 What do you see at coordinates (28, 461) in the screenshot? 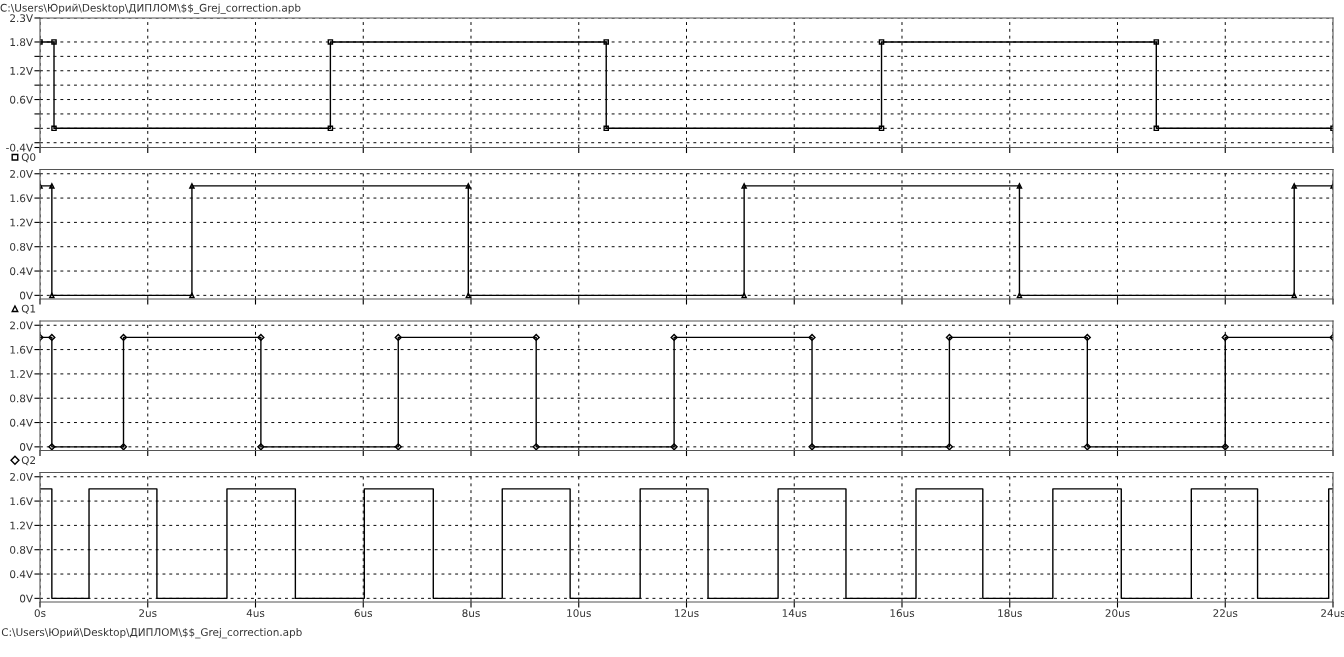
I see `legend-label: Q2` at bounding box center [28, 461].